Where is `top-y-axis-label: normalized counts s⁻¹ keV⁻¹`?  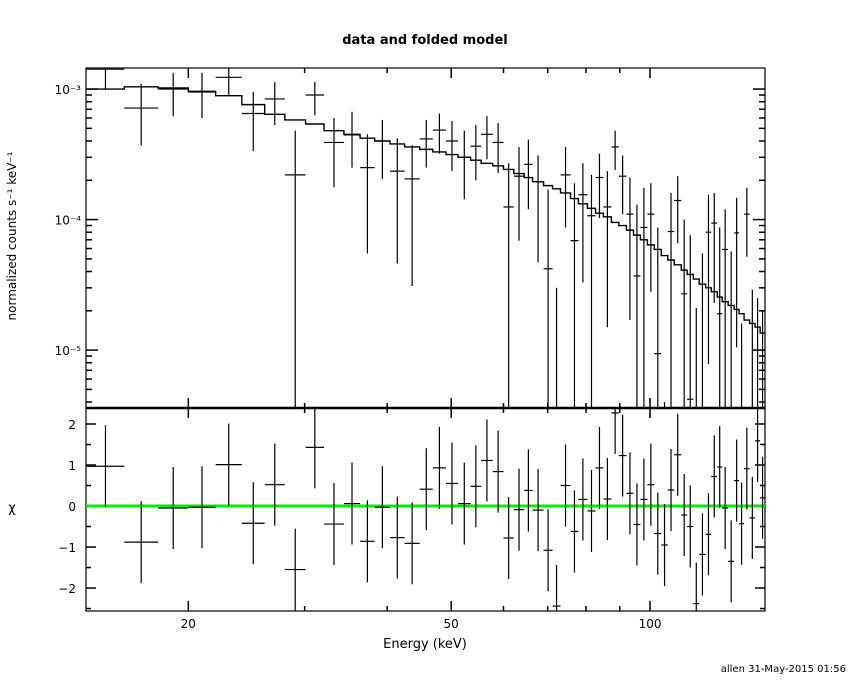
top-y-axis-label: normalized counts s⁻¹ keV⁻¹ is located at coordinates (12, 235).